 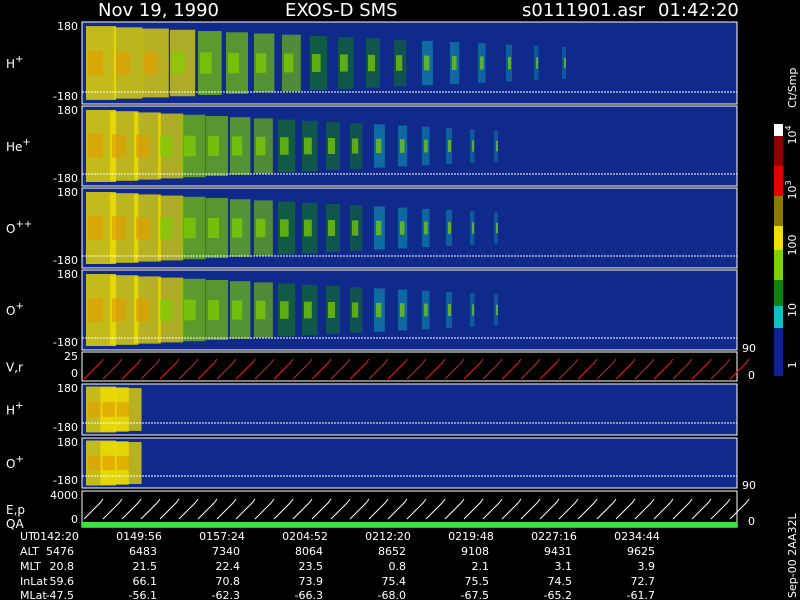 What do you see at coordinates (33, 594) in the screenshot?
I see `footer-row-label: MLat` at bounding box center [33, 594].